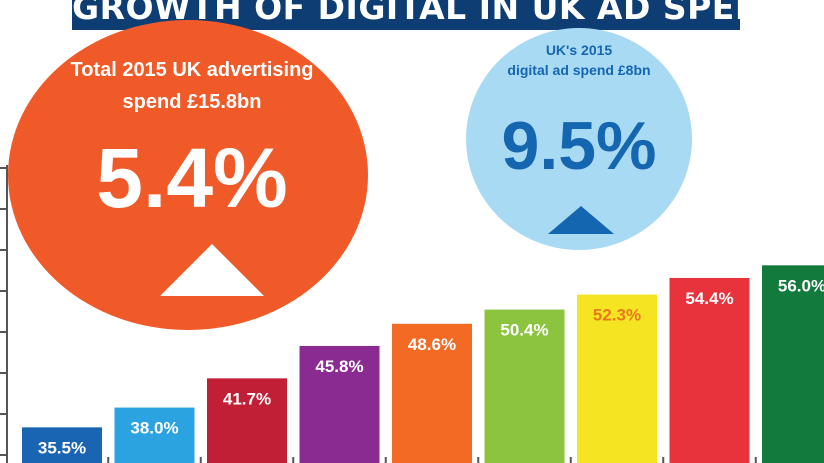 This screenshot has width=824, height=463. I want to click on bar-value-label-1: 35.5%, so click(62, 447).